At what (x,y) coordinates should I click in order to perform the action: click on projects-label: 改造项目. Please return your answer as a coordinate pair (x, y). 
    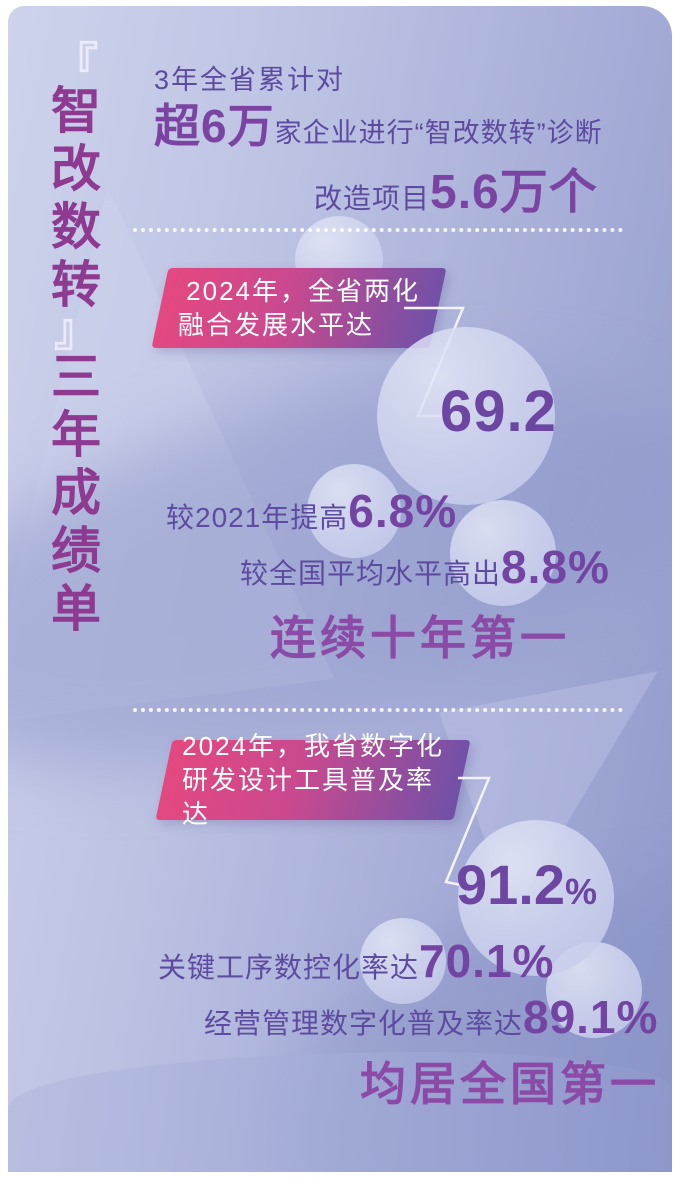
    Looking at the image, I should click on (372, 198).